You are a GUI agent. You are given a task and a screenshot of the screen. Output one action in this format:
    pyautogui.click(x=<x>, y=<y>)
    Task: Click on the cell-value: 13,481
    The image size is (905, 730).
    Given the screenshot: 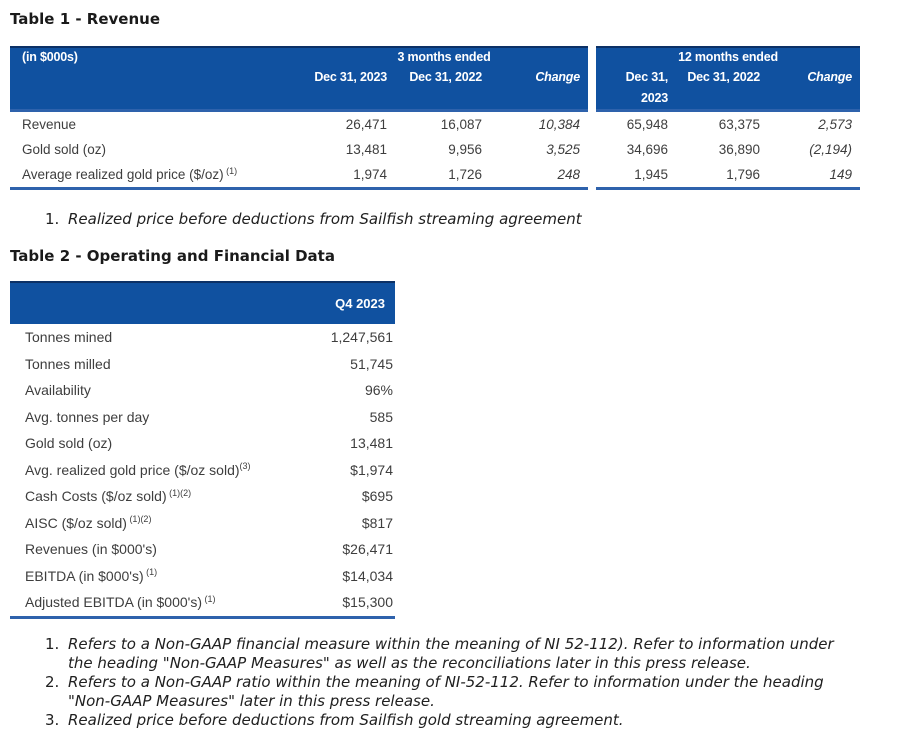 What is the action you would take?
    pyautogui.click(x=371, y=443)
    